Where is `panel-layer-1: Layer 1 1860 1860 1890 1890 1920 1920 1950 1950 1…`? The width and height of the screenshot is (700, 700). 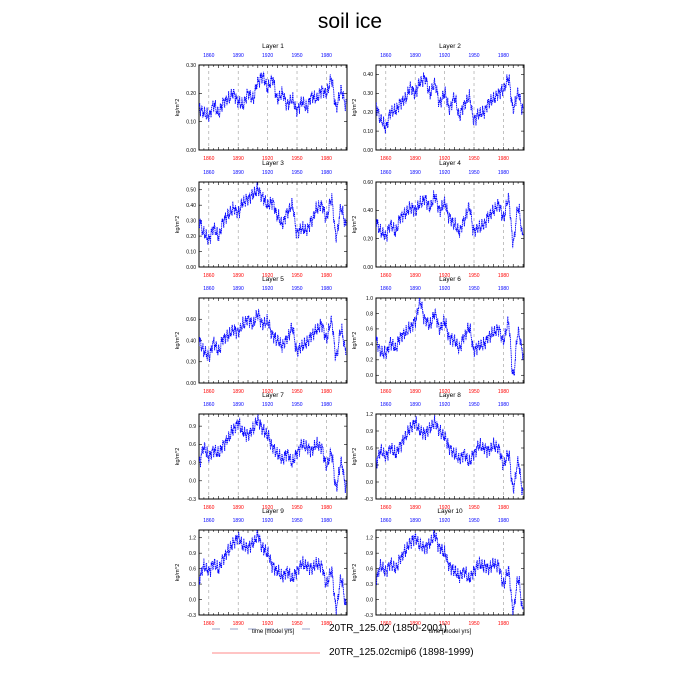 panel-layer-1: Layer 1 1860 1860 1890 1890 1920 1920 1950 1950 1… is located at coordinates (261, 102).